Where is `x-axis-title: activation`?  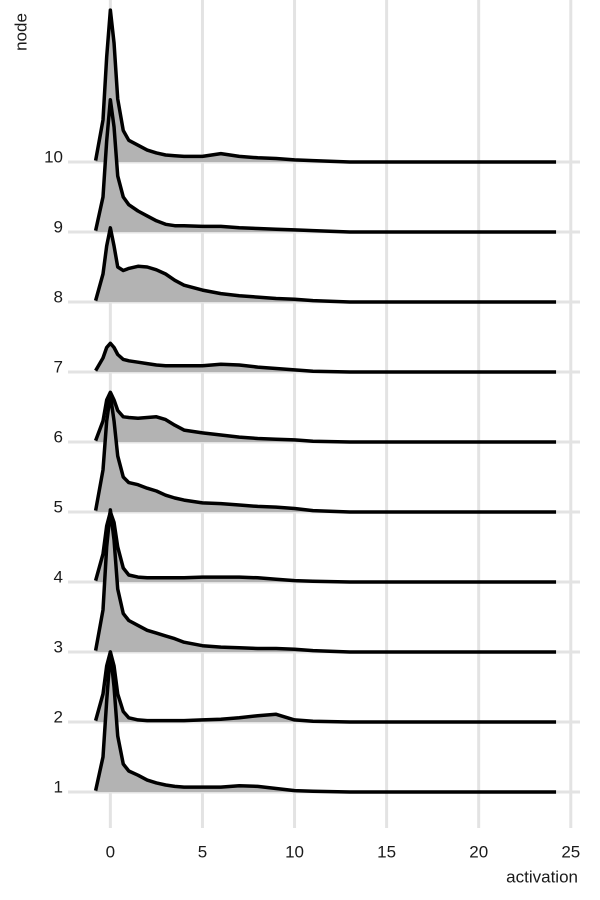 x-axis-title: activation is located at coordinates (542, 876).